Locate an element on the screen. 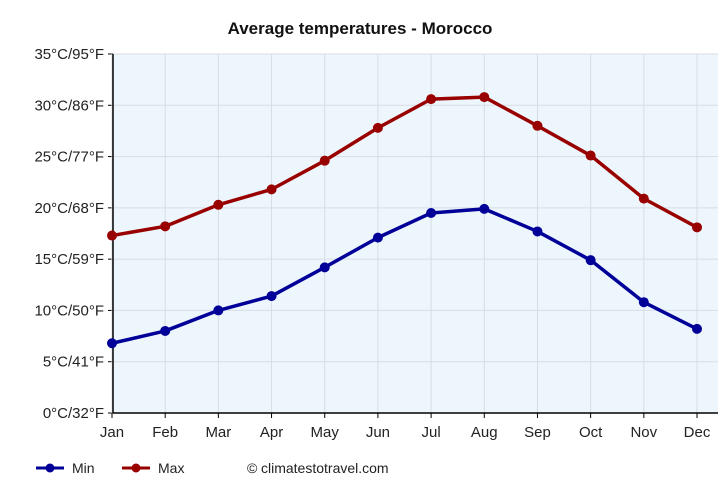 This screenshot has height=503, width=720. y-tick-label: 25°C/77°F is located at coordinates (69, 157).